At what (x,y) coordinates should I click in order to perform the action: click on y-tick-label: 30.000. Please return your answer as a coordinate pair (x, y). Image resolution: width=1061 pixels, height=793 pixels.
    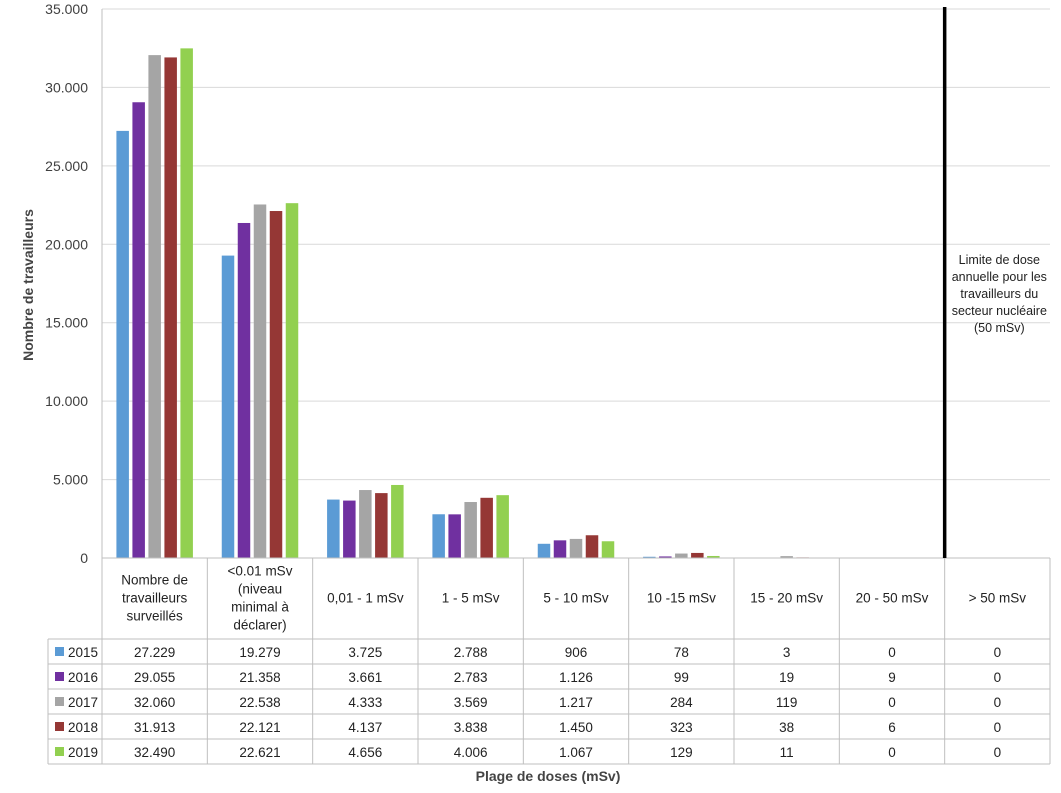
    Looking at the image, I should click on (66, 87).